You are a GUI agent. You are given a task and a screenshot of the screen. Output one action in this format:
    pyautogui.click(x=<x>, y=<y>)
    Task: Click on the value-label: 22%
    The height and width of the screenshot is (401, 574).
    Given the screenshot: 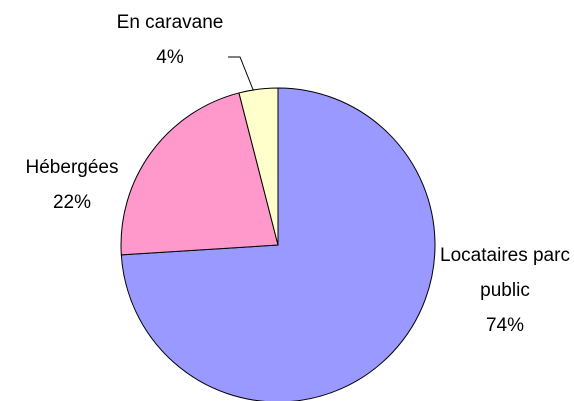 What is the action you would take?
    pyautogui.click(x=72, y=202)
    